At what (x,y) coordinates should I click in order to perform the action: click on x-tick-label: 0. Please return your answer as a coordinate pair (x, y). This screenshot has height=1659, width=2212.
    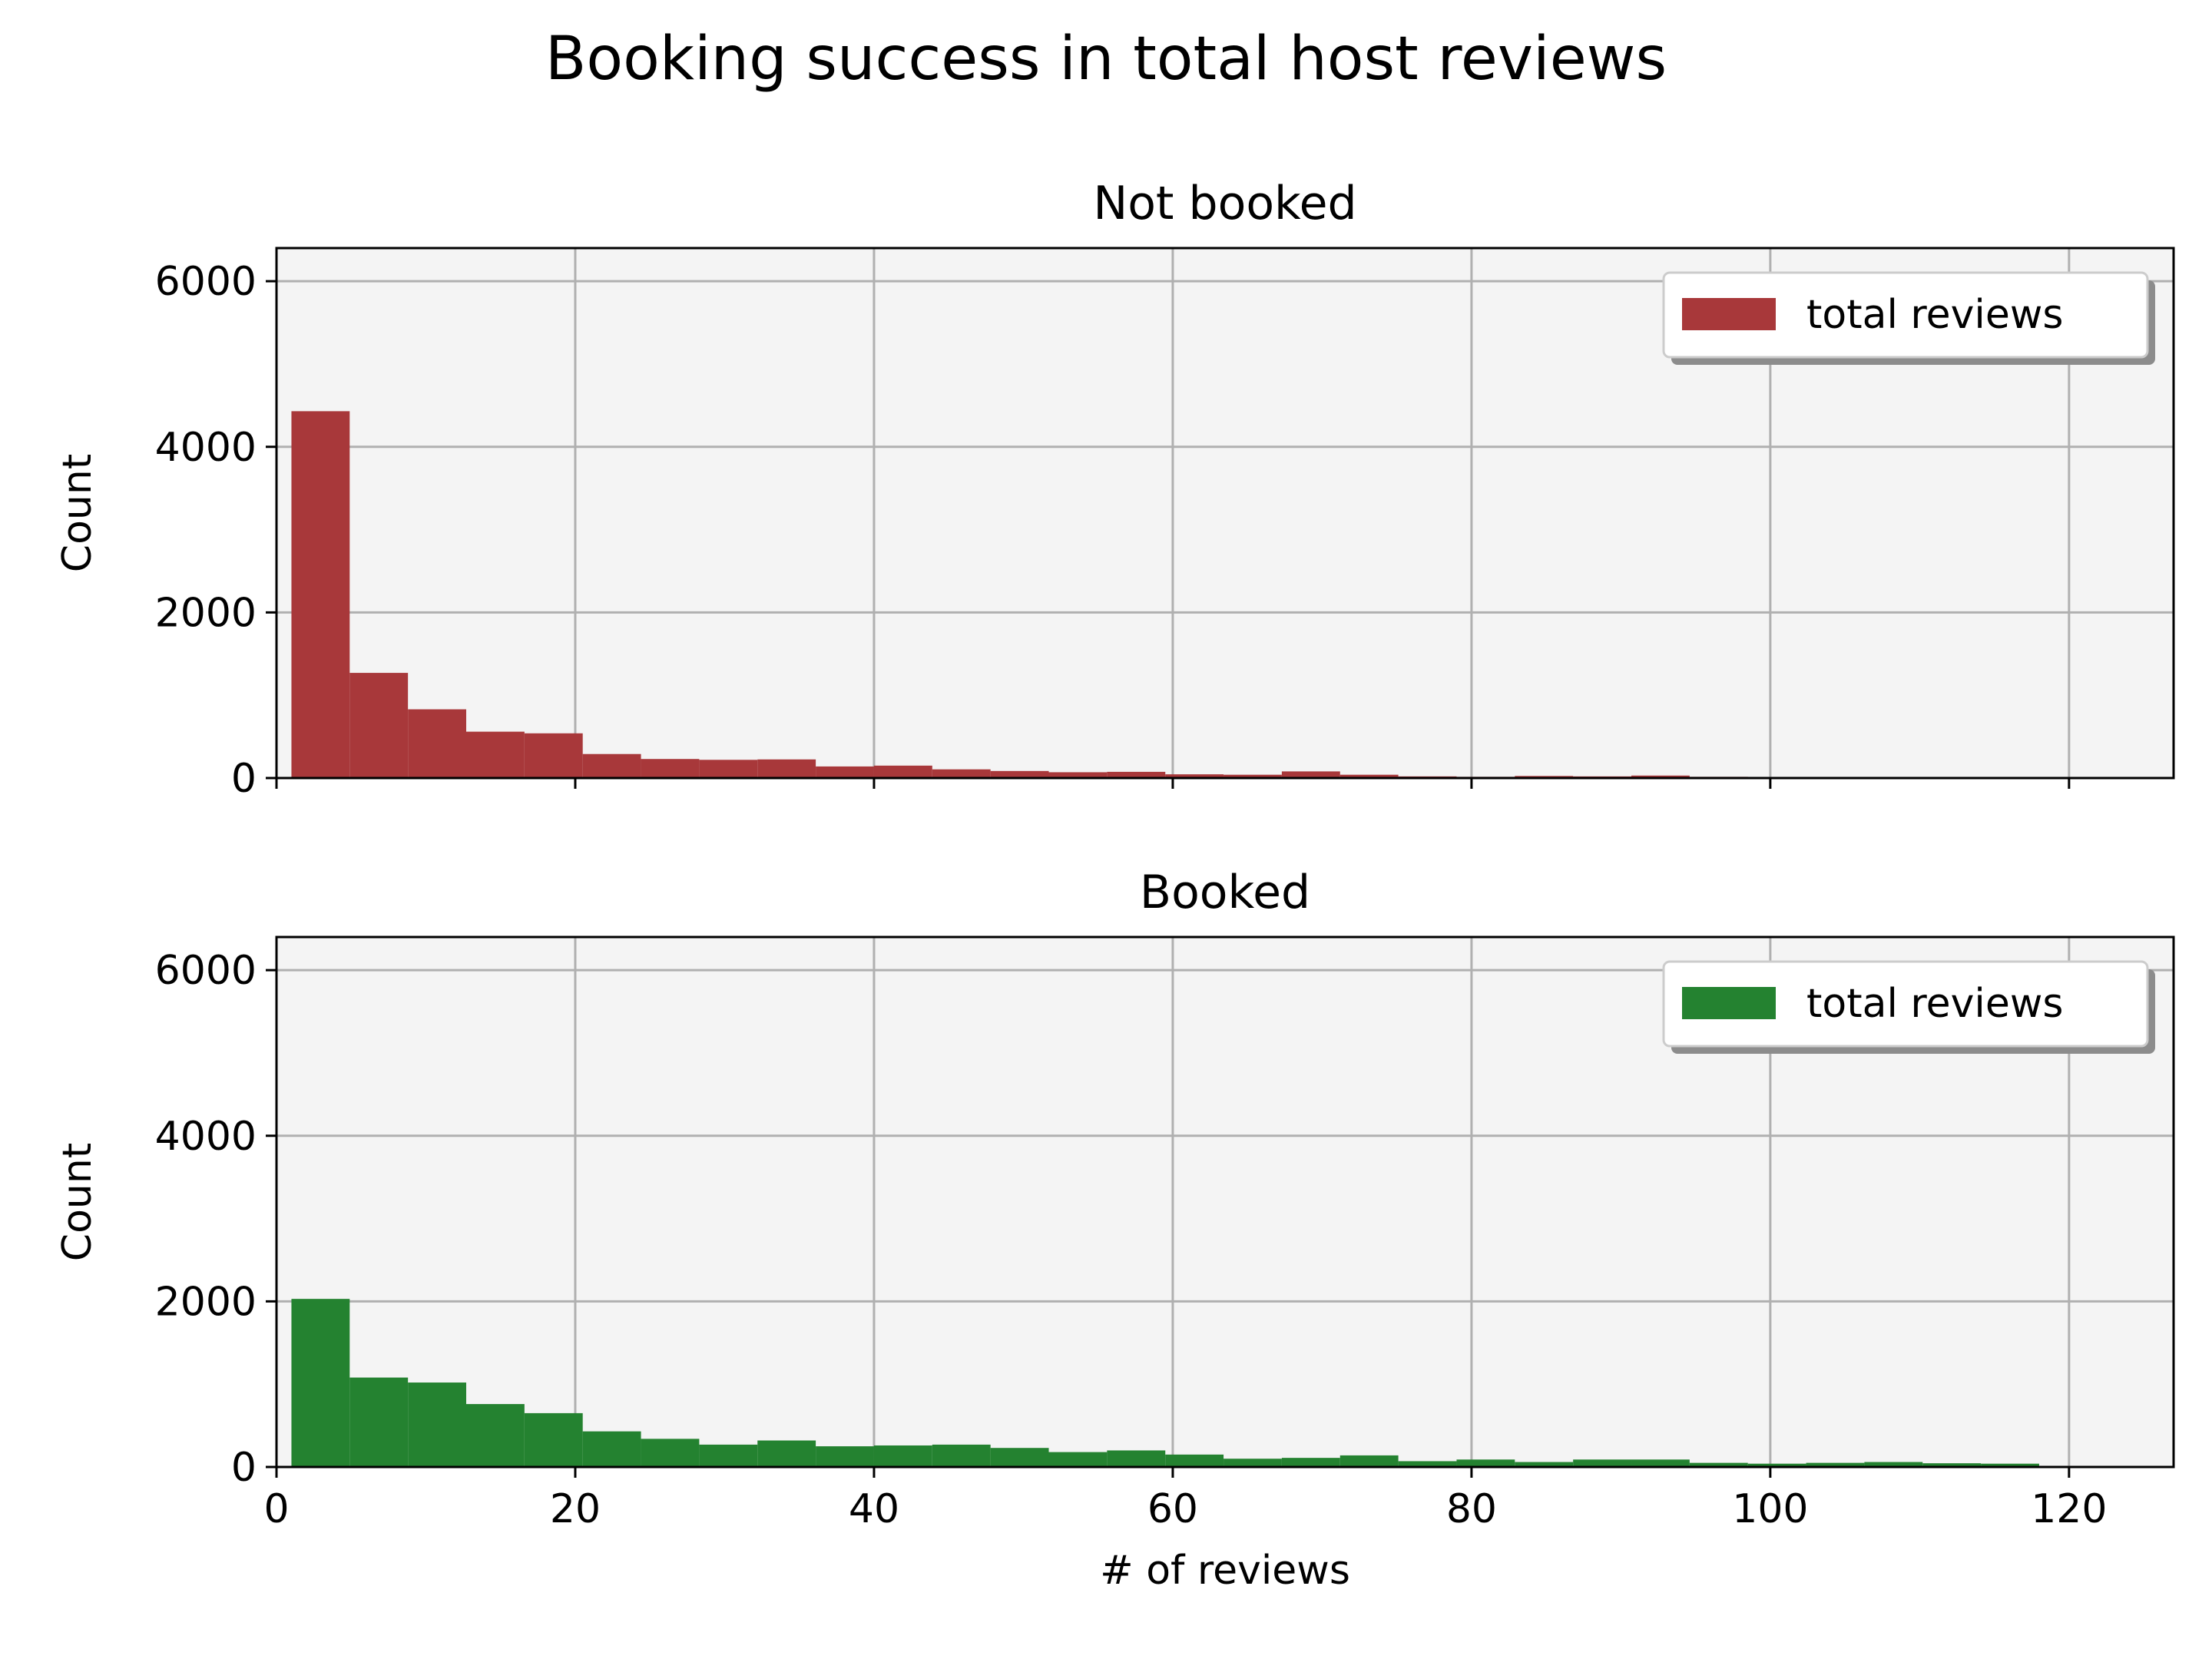
    Looking at the image, I should click on (276, 1509).